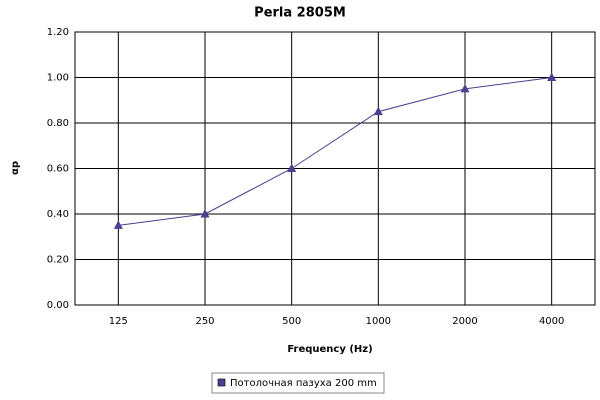  What do you see at coordinates (378, 321) in the screenshot?
I see `x-tick-label: 1000` at bounding box center [378, 321].